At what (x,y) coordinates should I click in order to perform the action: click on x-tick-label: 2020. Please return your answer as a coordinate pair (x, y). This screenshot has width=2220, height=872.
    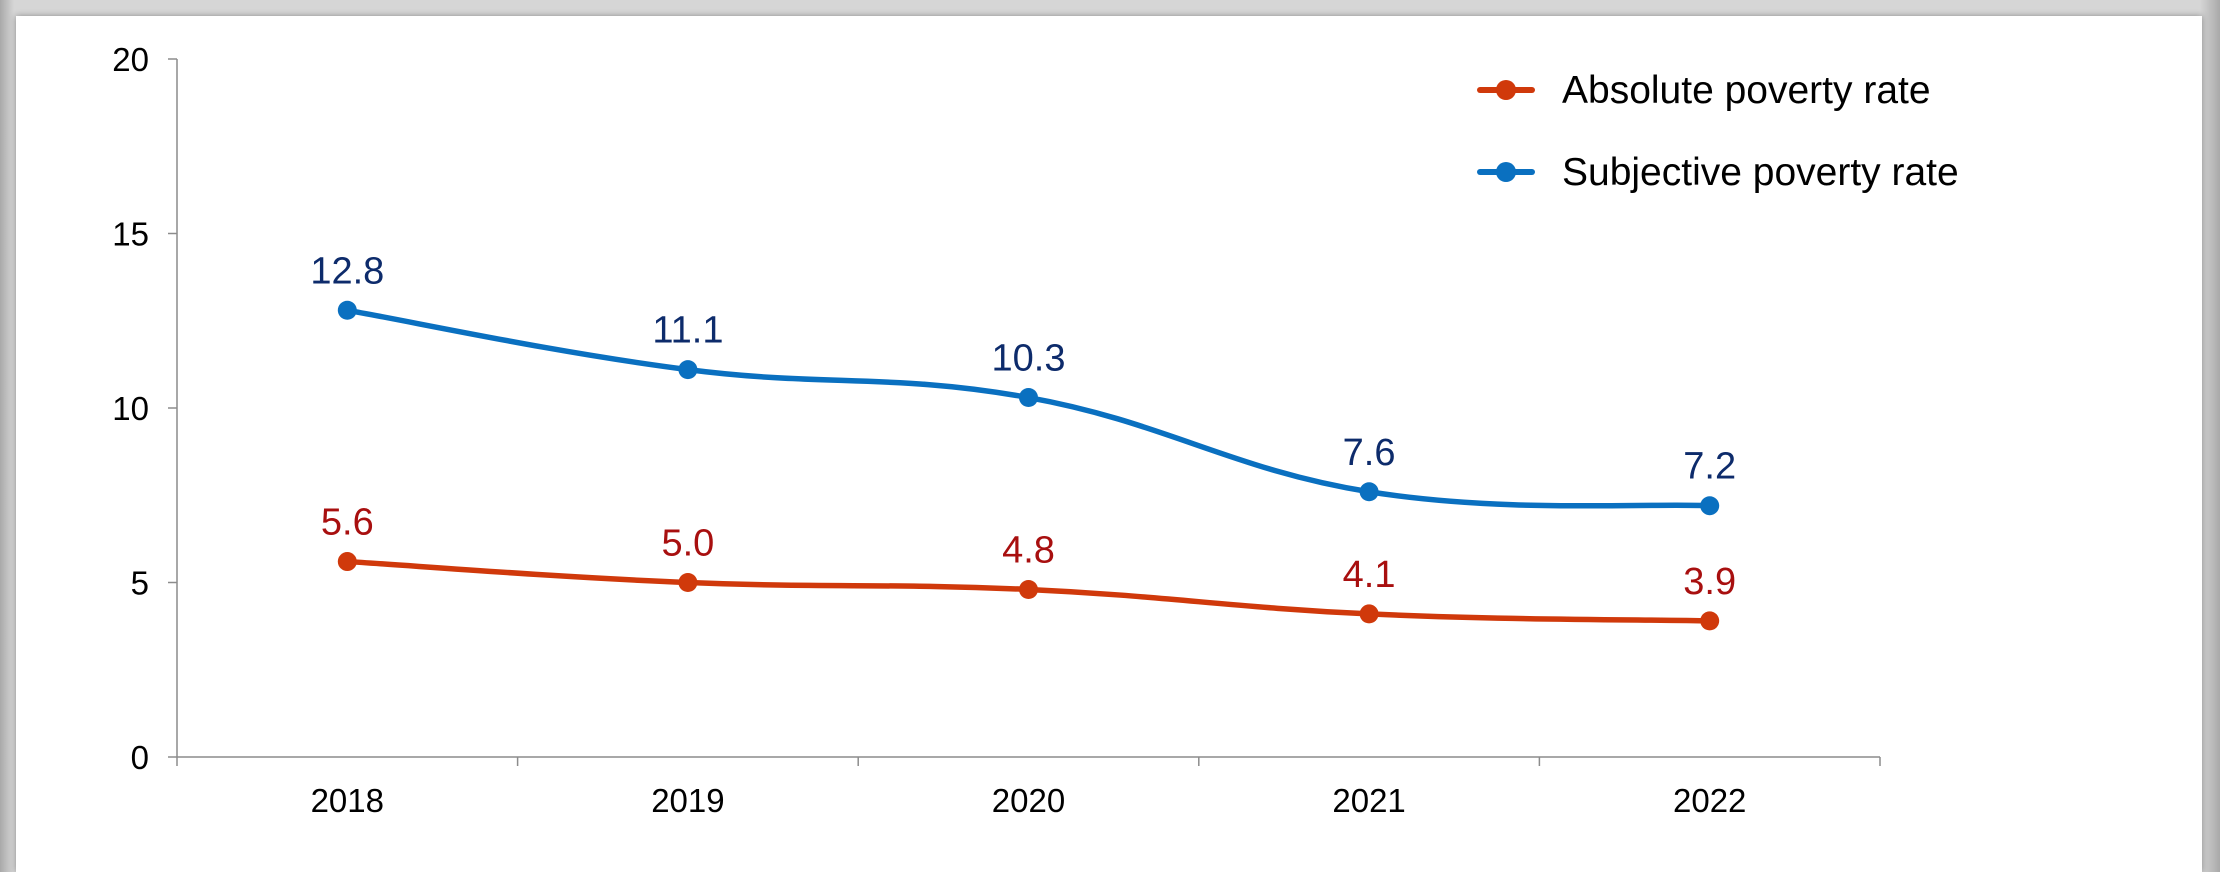
    Looking at the image, I should click on (1028, 800).